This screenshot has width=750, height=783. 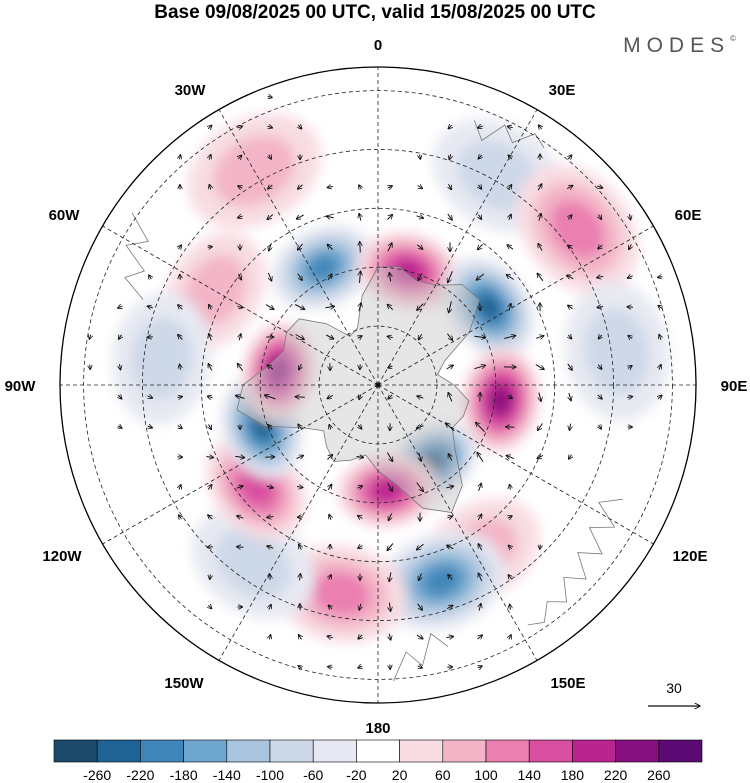 What do you see at coordinates (65, 215) in the screenshot?
I see `lon-label-60w: 60W` at bounding box center [65, 215].